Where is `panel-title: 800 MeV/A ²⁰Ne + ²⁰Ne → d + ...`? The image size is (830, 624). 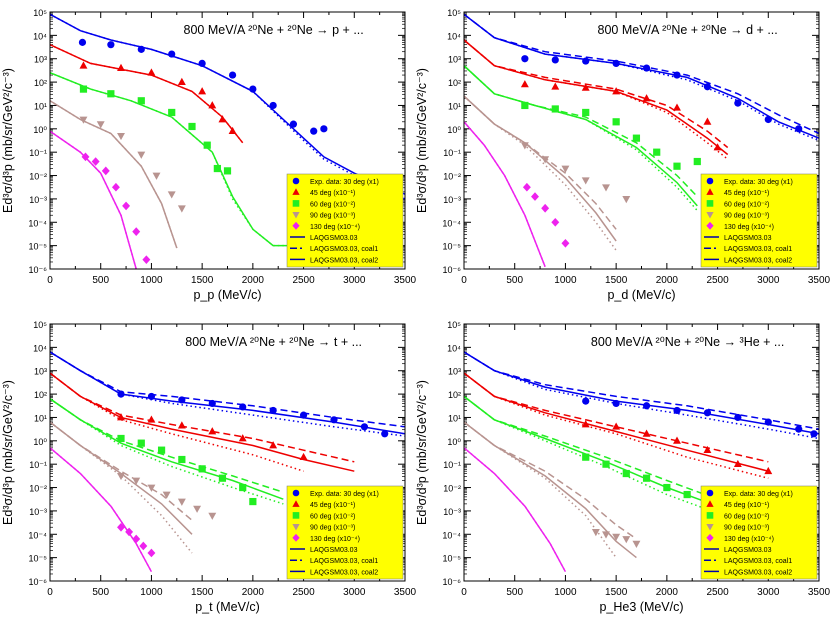
panel-title: 800 MeV/A ²⁰Ne + ²⁰Ne → d + ... is located at coordinates (688, 30).